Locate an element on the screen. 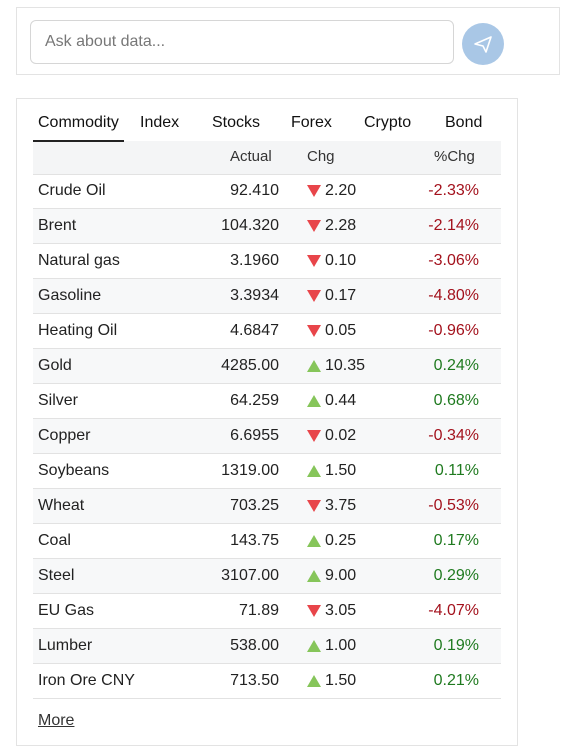 Image resolution: width=571 pixels, height=756 pixels. percent-change: -0.96% is located at coordinates (453, 330).